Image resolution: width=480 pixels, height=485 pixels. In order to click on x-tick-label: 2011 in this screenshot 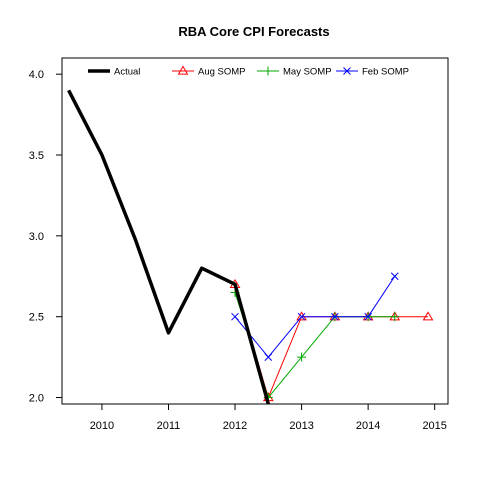, I will do `click(169, 426)`.